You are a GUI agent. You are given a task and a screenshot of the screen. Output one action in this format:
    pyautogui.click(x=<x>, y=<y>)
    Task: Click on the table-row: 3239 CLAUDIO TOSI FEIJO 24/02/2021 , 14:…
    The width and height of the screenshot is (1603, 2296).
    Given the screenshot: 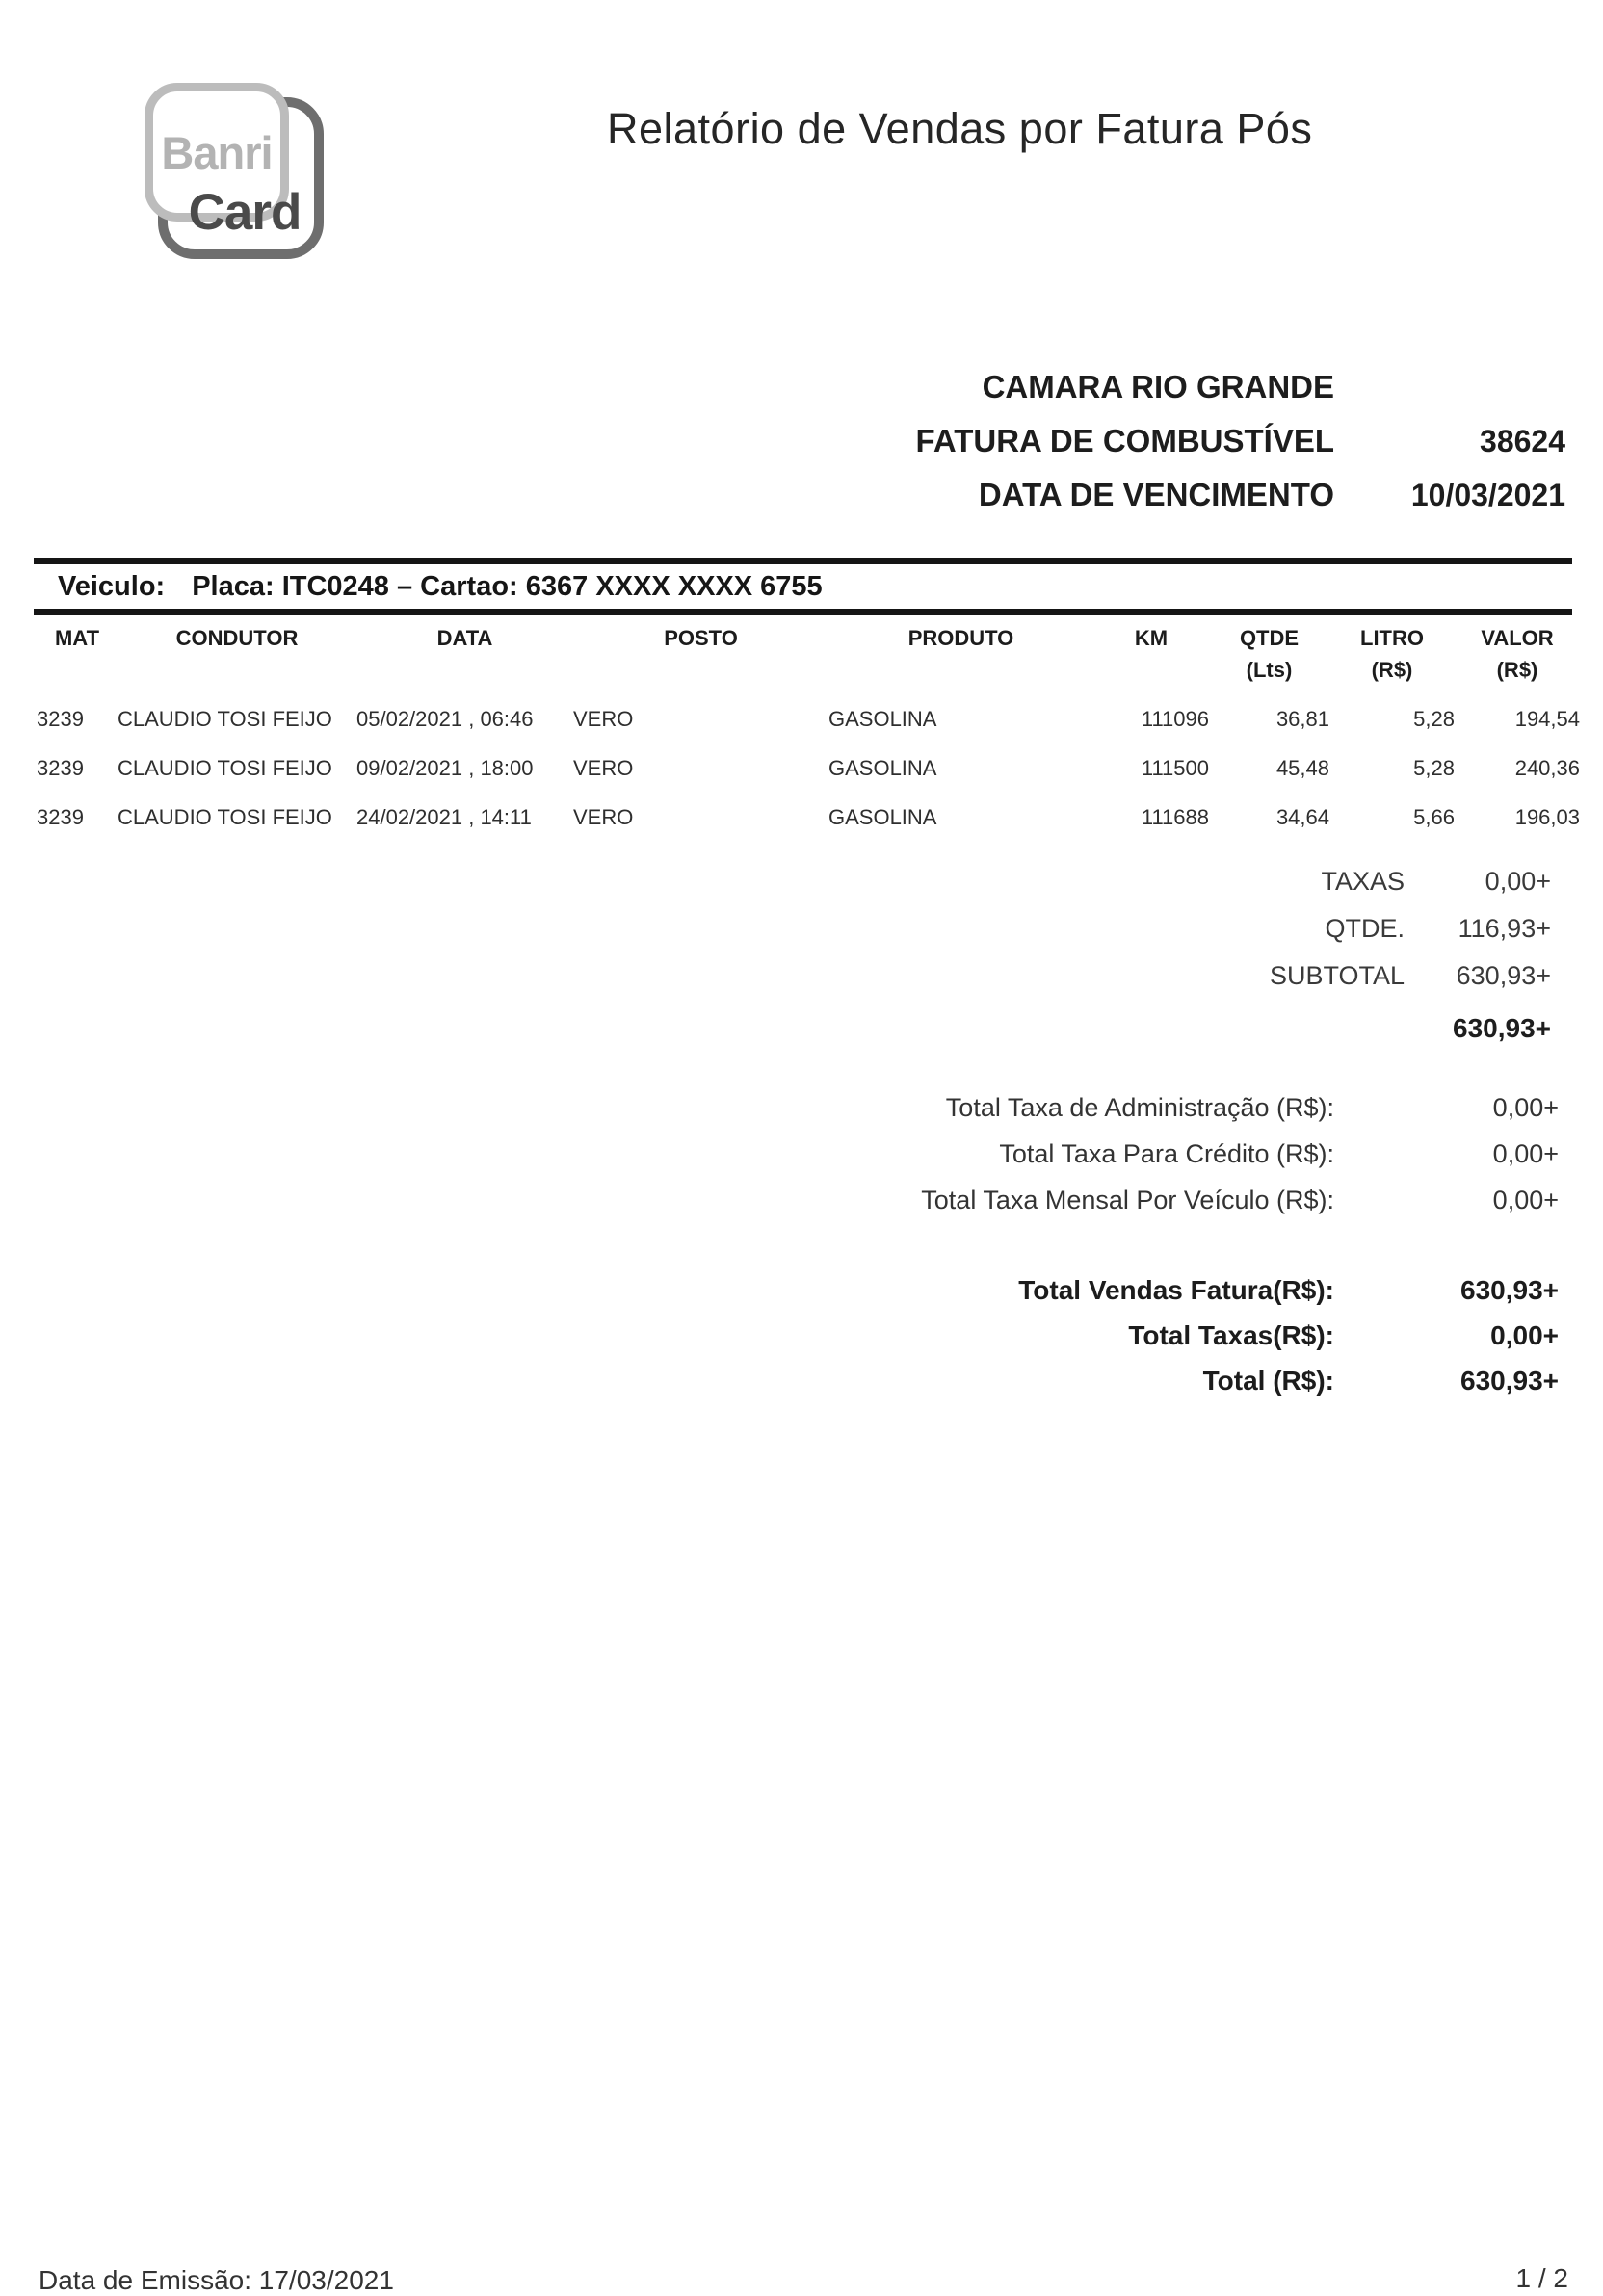 What is the action you would take?
    pyautogui.click(x=808, y=817)
    